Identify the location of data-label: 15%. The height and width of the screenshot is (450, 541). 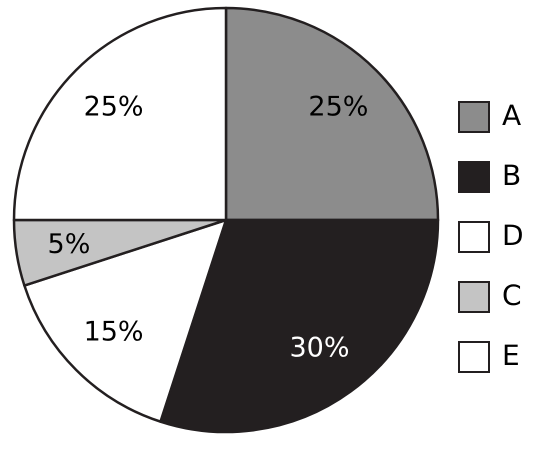
(114, 332).